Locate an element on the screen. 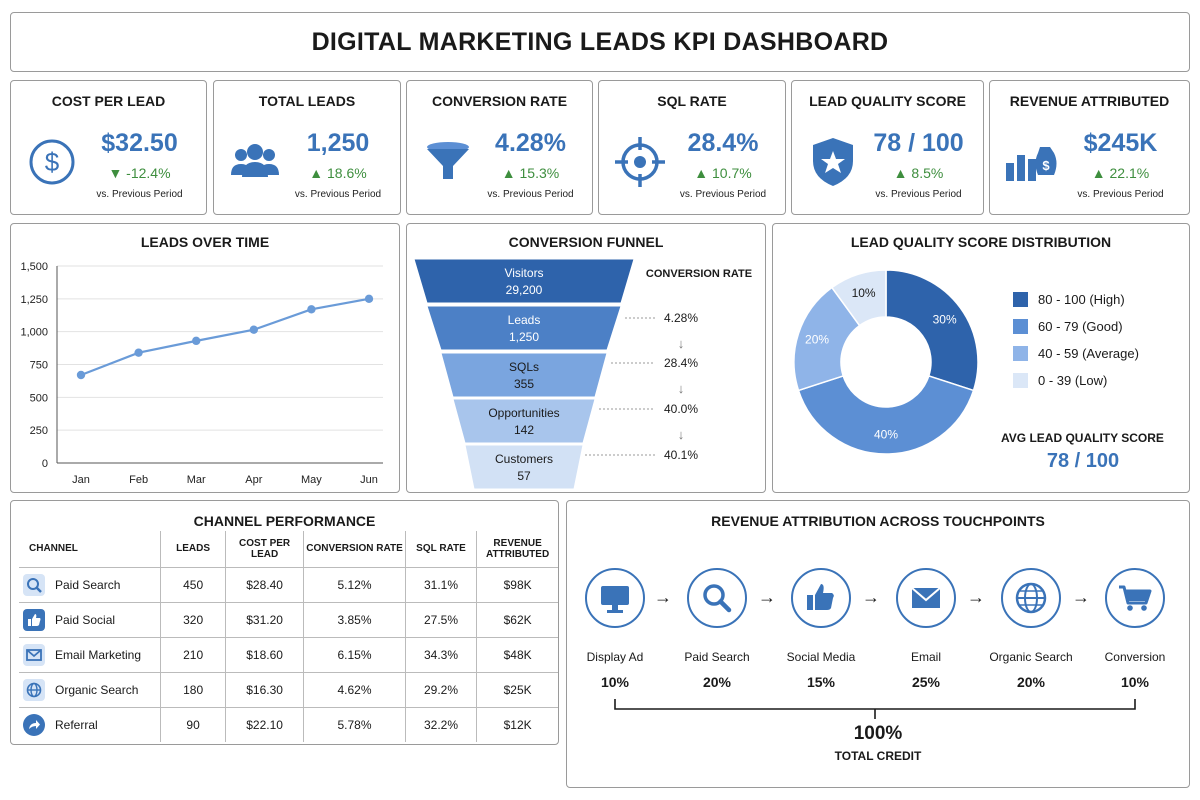  channel-name: Referral is located at coordinates (76, 724).